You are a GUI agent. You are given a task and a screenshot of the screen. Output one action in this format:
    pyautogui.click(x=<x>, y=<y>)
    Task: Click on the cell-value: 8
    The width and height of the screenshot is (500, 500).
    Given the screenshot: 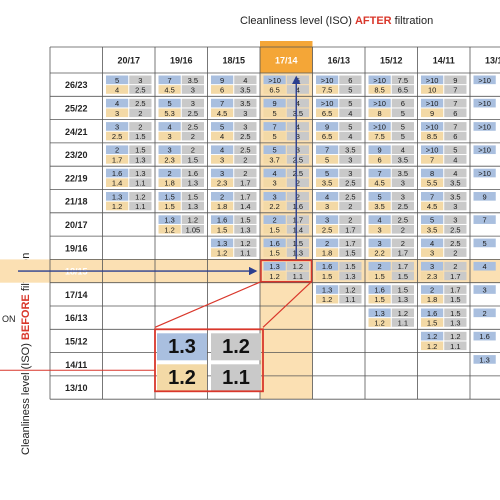 What is the action you would take?
    pyautogui.click(x=380, y=113)
    